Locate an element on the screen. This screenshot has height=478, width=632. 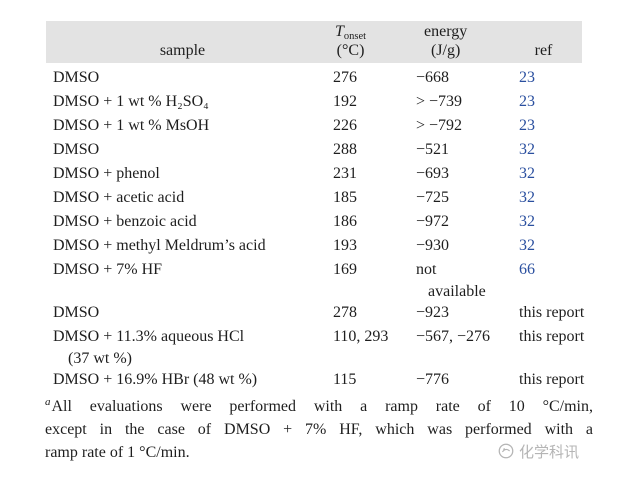
tonset-cell: 231 is located at coordinates (345, 173).